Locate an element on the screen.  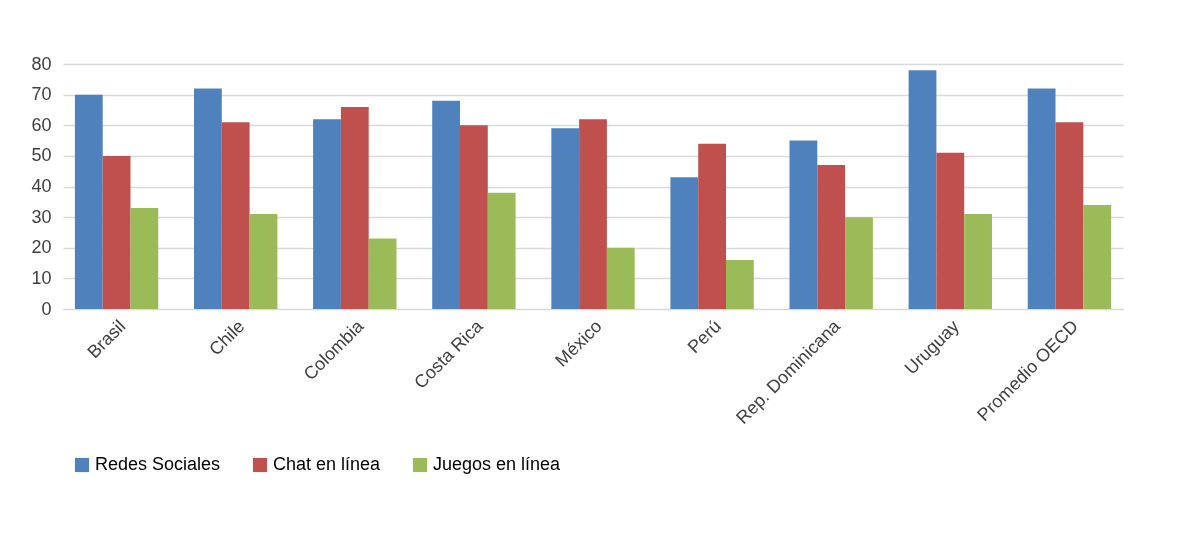
y-tick-label: 50 is located at coordinates (41, 155).